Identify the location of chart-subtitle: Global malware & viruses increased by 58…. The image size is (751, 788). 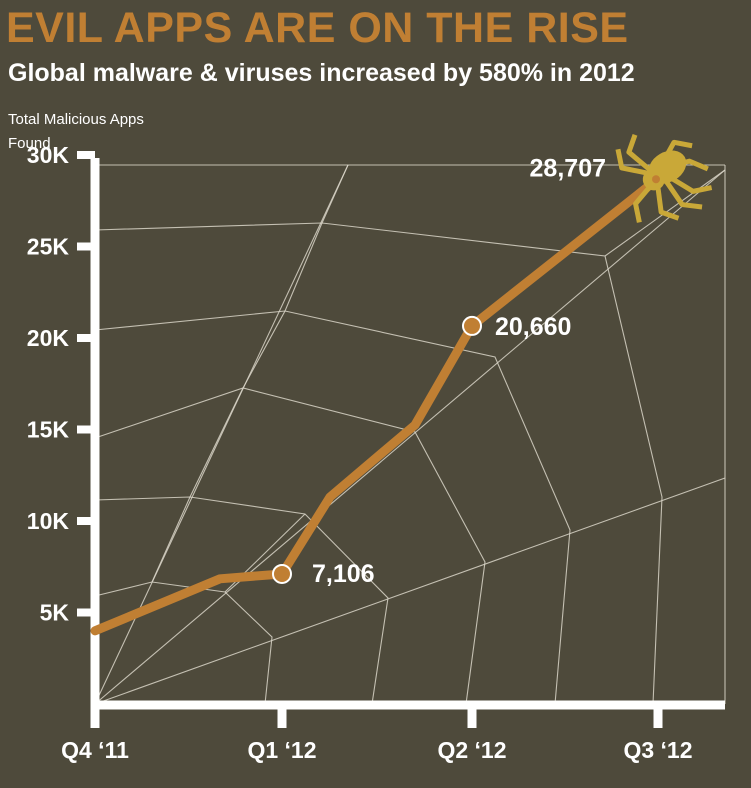
(321, 73).